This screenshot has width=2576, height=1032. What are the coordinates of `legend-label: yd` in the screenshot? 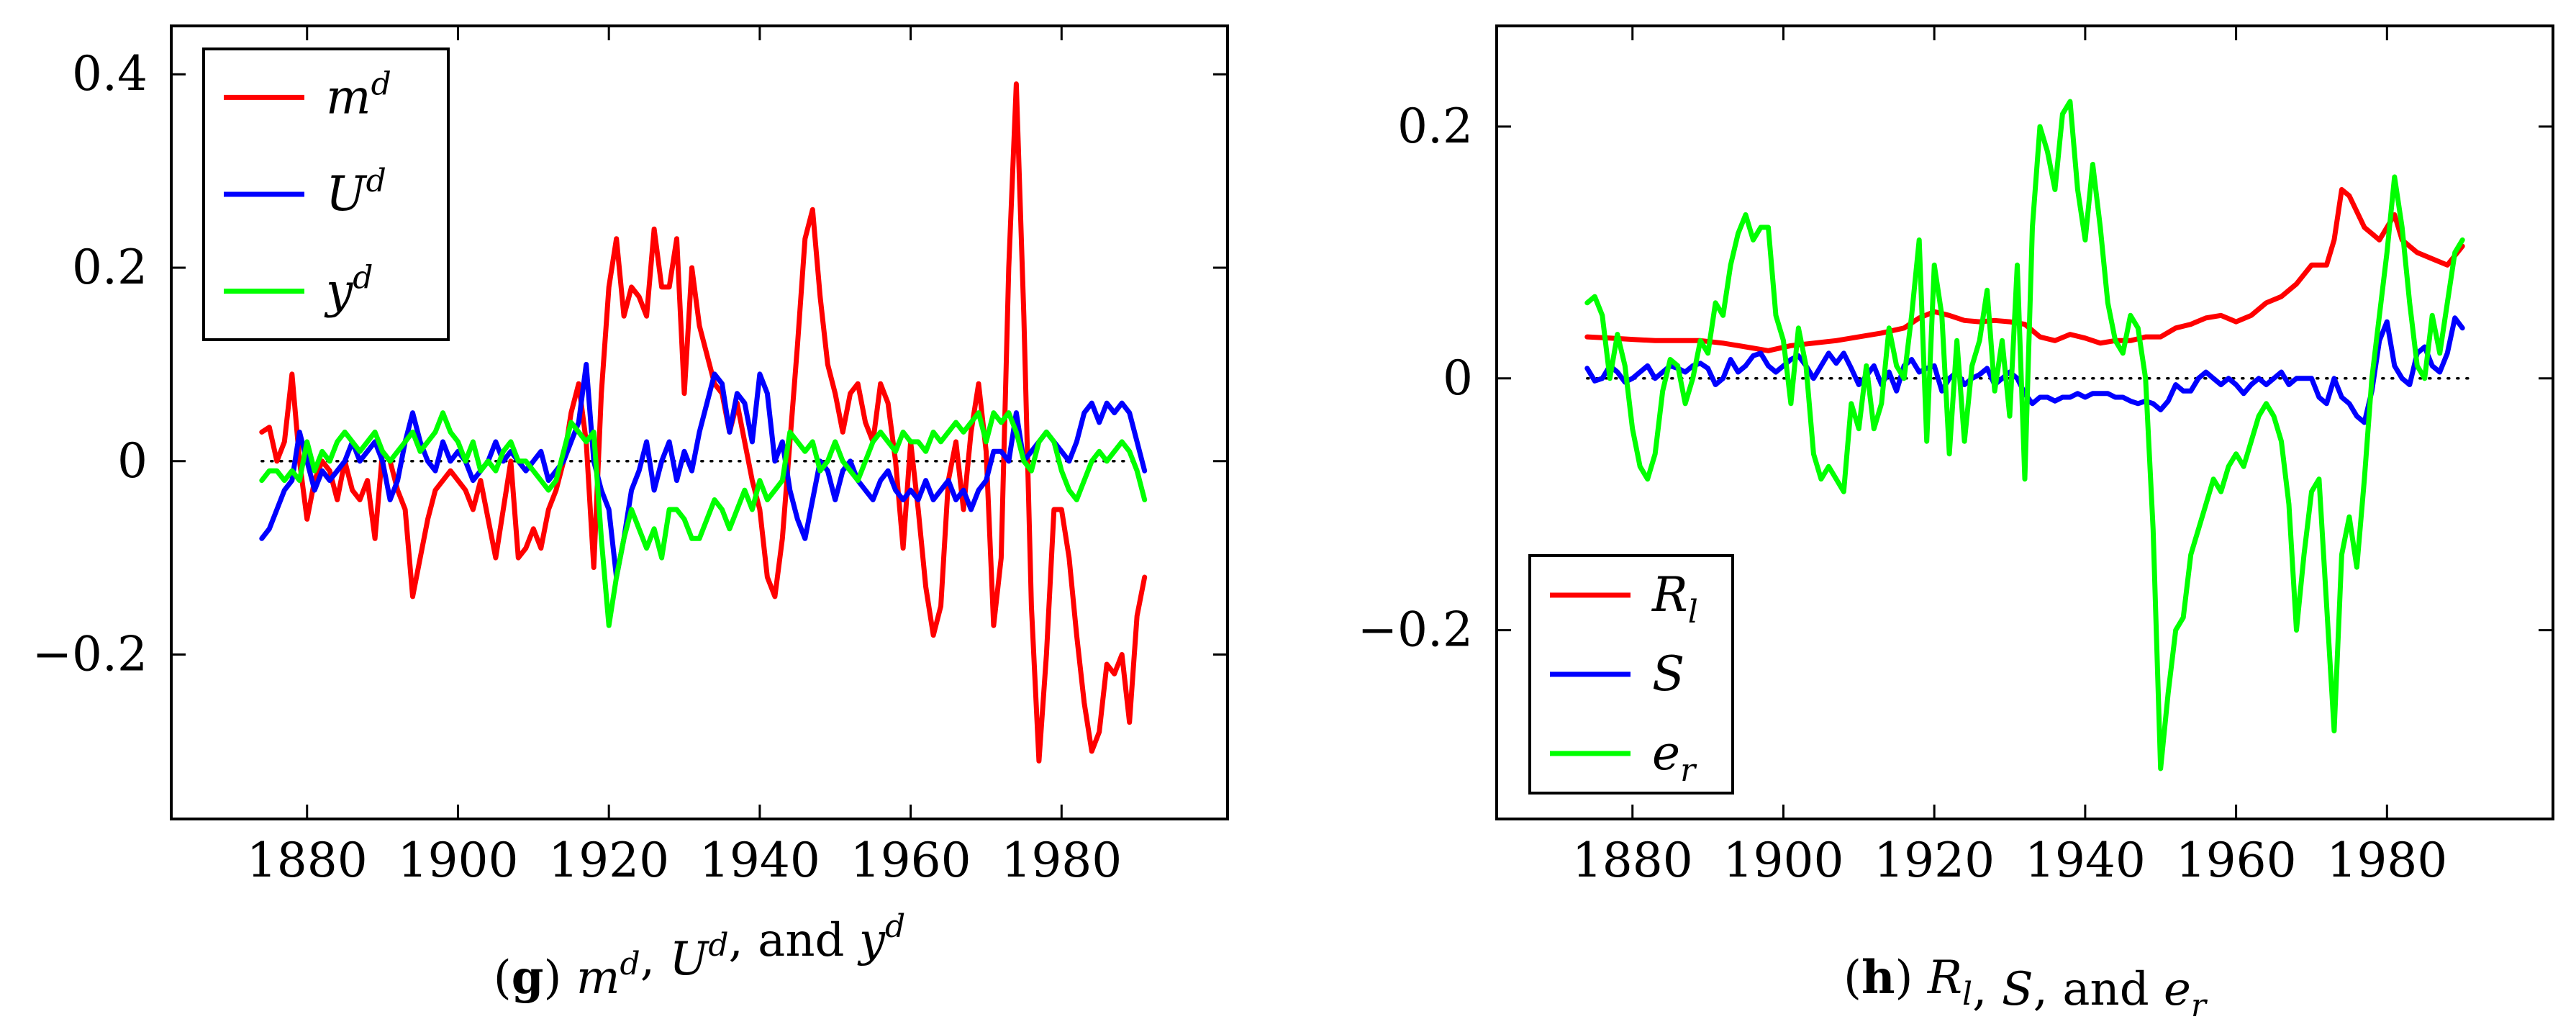 It's located at (348, 289).